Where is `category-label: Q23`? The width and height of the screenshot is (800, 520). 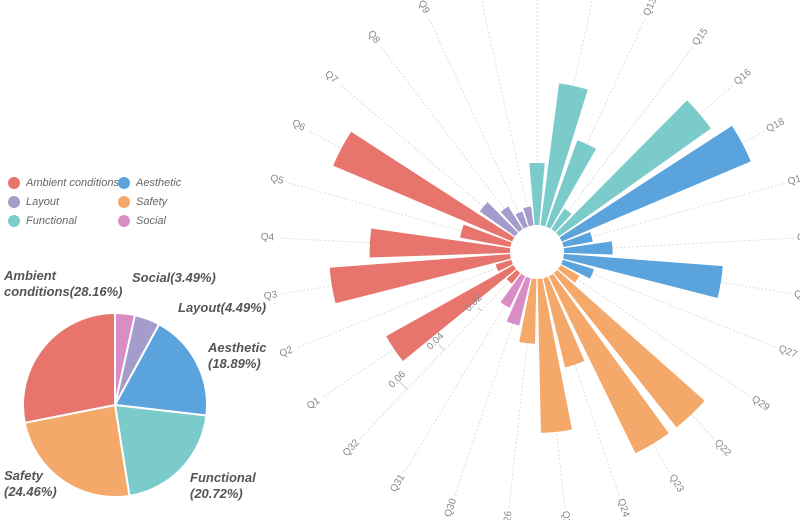 category-label: Q23 is located at coordinates (675, 483).